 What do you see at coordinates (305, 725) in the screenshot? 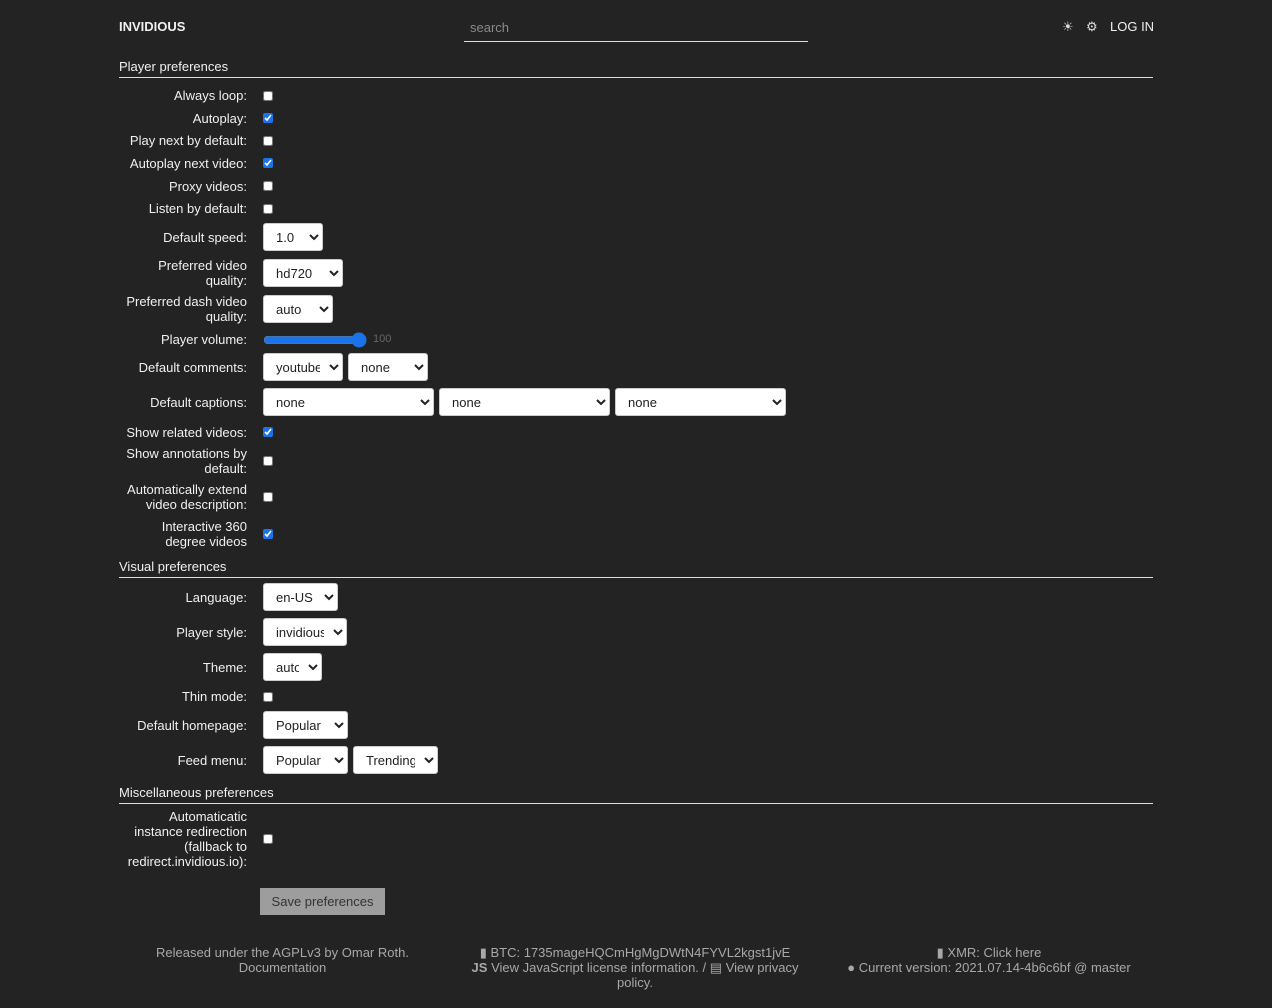
I see `homepage-select: Popular` at bounding box center [305, 725].